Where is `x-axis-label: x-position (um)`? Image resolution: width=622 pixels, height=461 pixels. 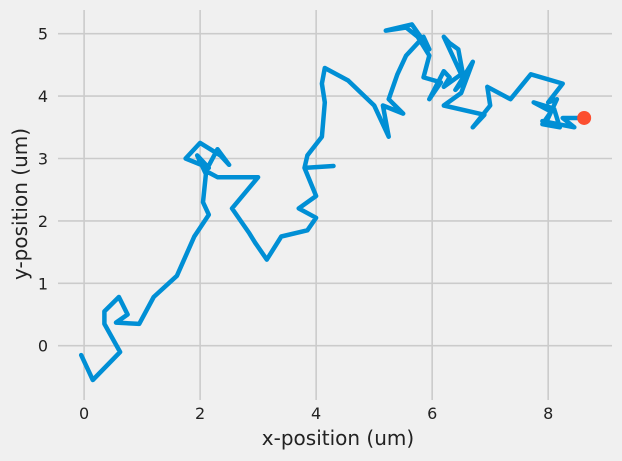 x-axis-label: x-position (um) is located at coordinates (338, 438).